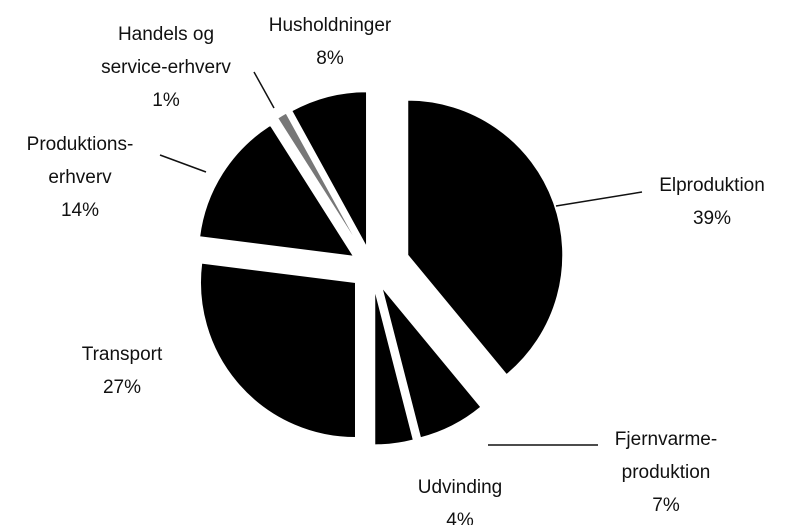 This screenshot has height=525, width=796. What do you see at coordinates (460, 517) in the screenshot?
I see `value-label: 4%` at bounding box center [460, 517].